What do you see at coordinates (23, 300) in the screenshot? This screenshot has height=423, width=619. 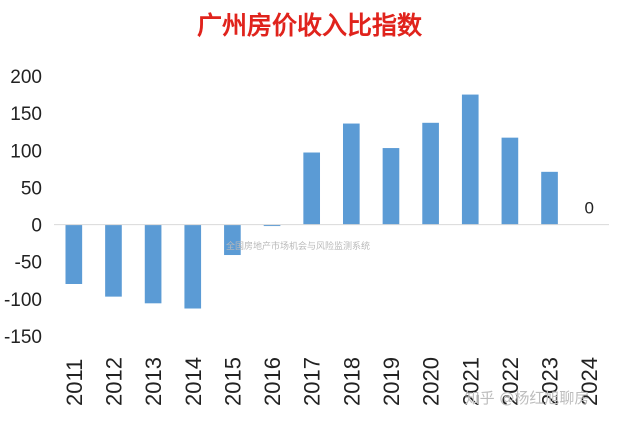 I see `y-tick-label: -100` at bounding box center [23, 300].